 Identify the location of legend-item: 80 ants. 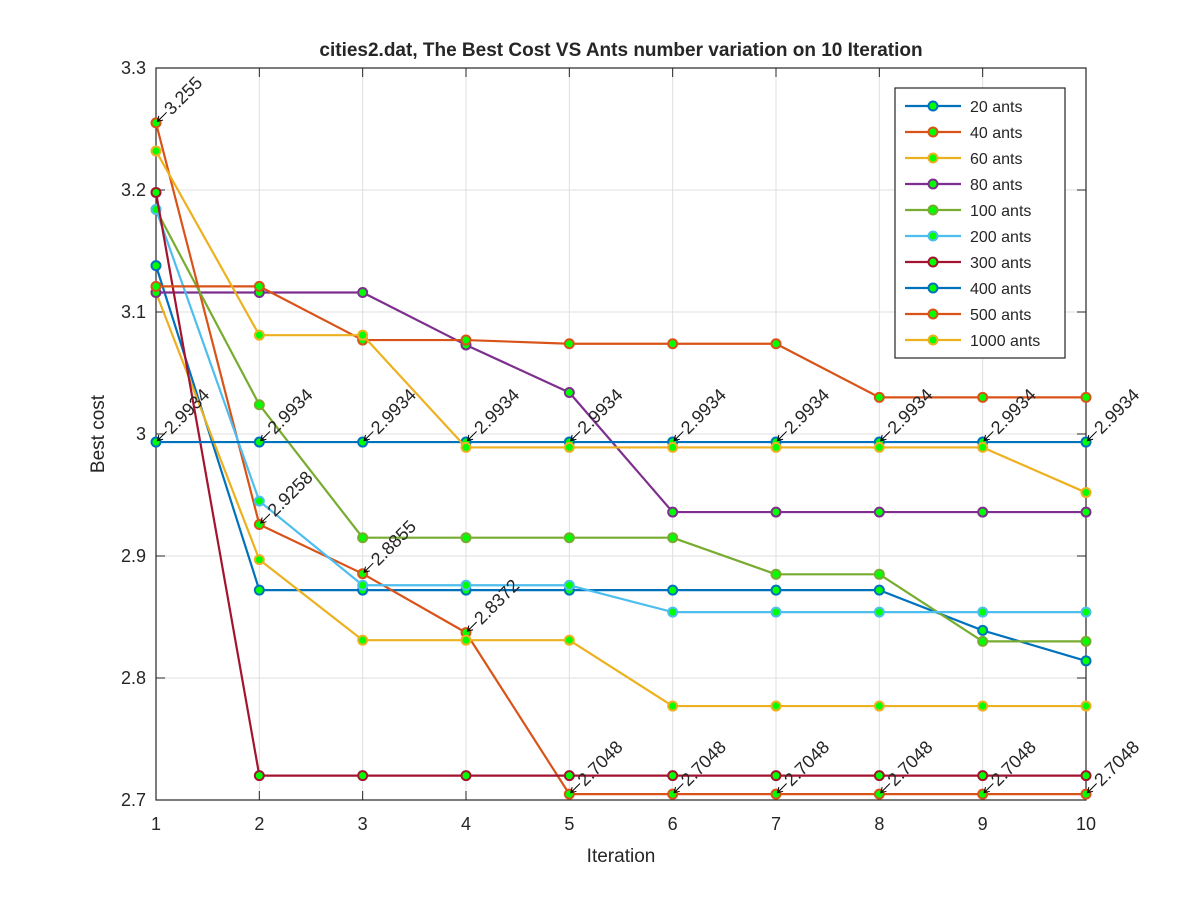
(963, 185).